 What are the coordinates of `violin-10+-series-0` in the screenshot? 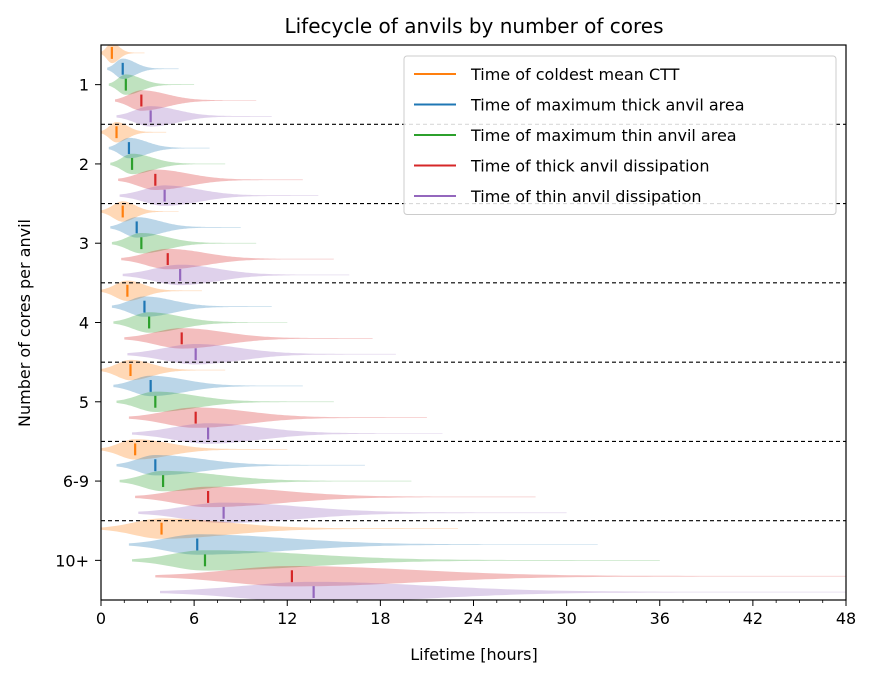 It's located at (279, 528).